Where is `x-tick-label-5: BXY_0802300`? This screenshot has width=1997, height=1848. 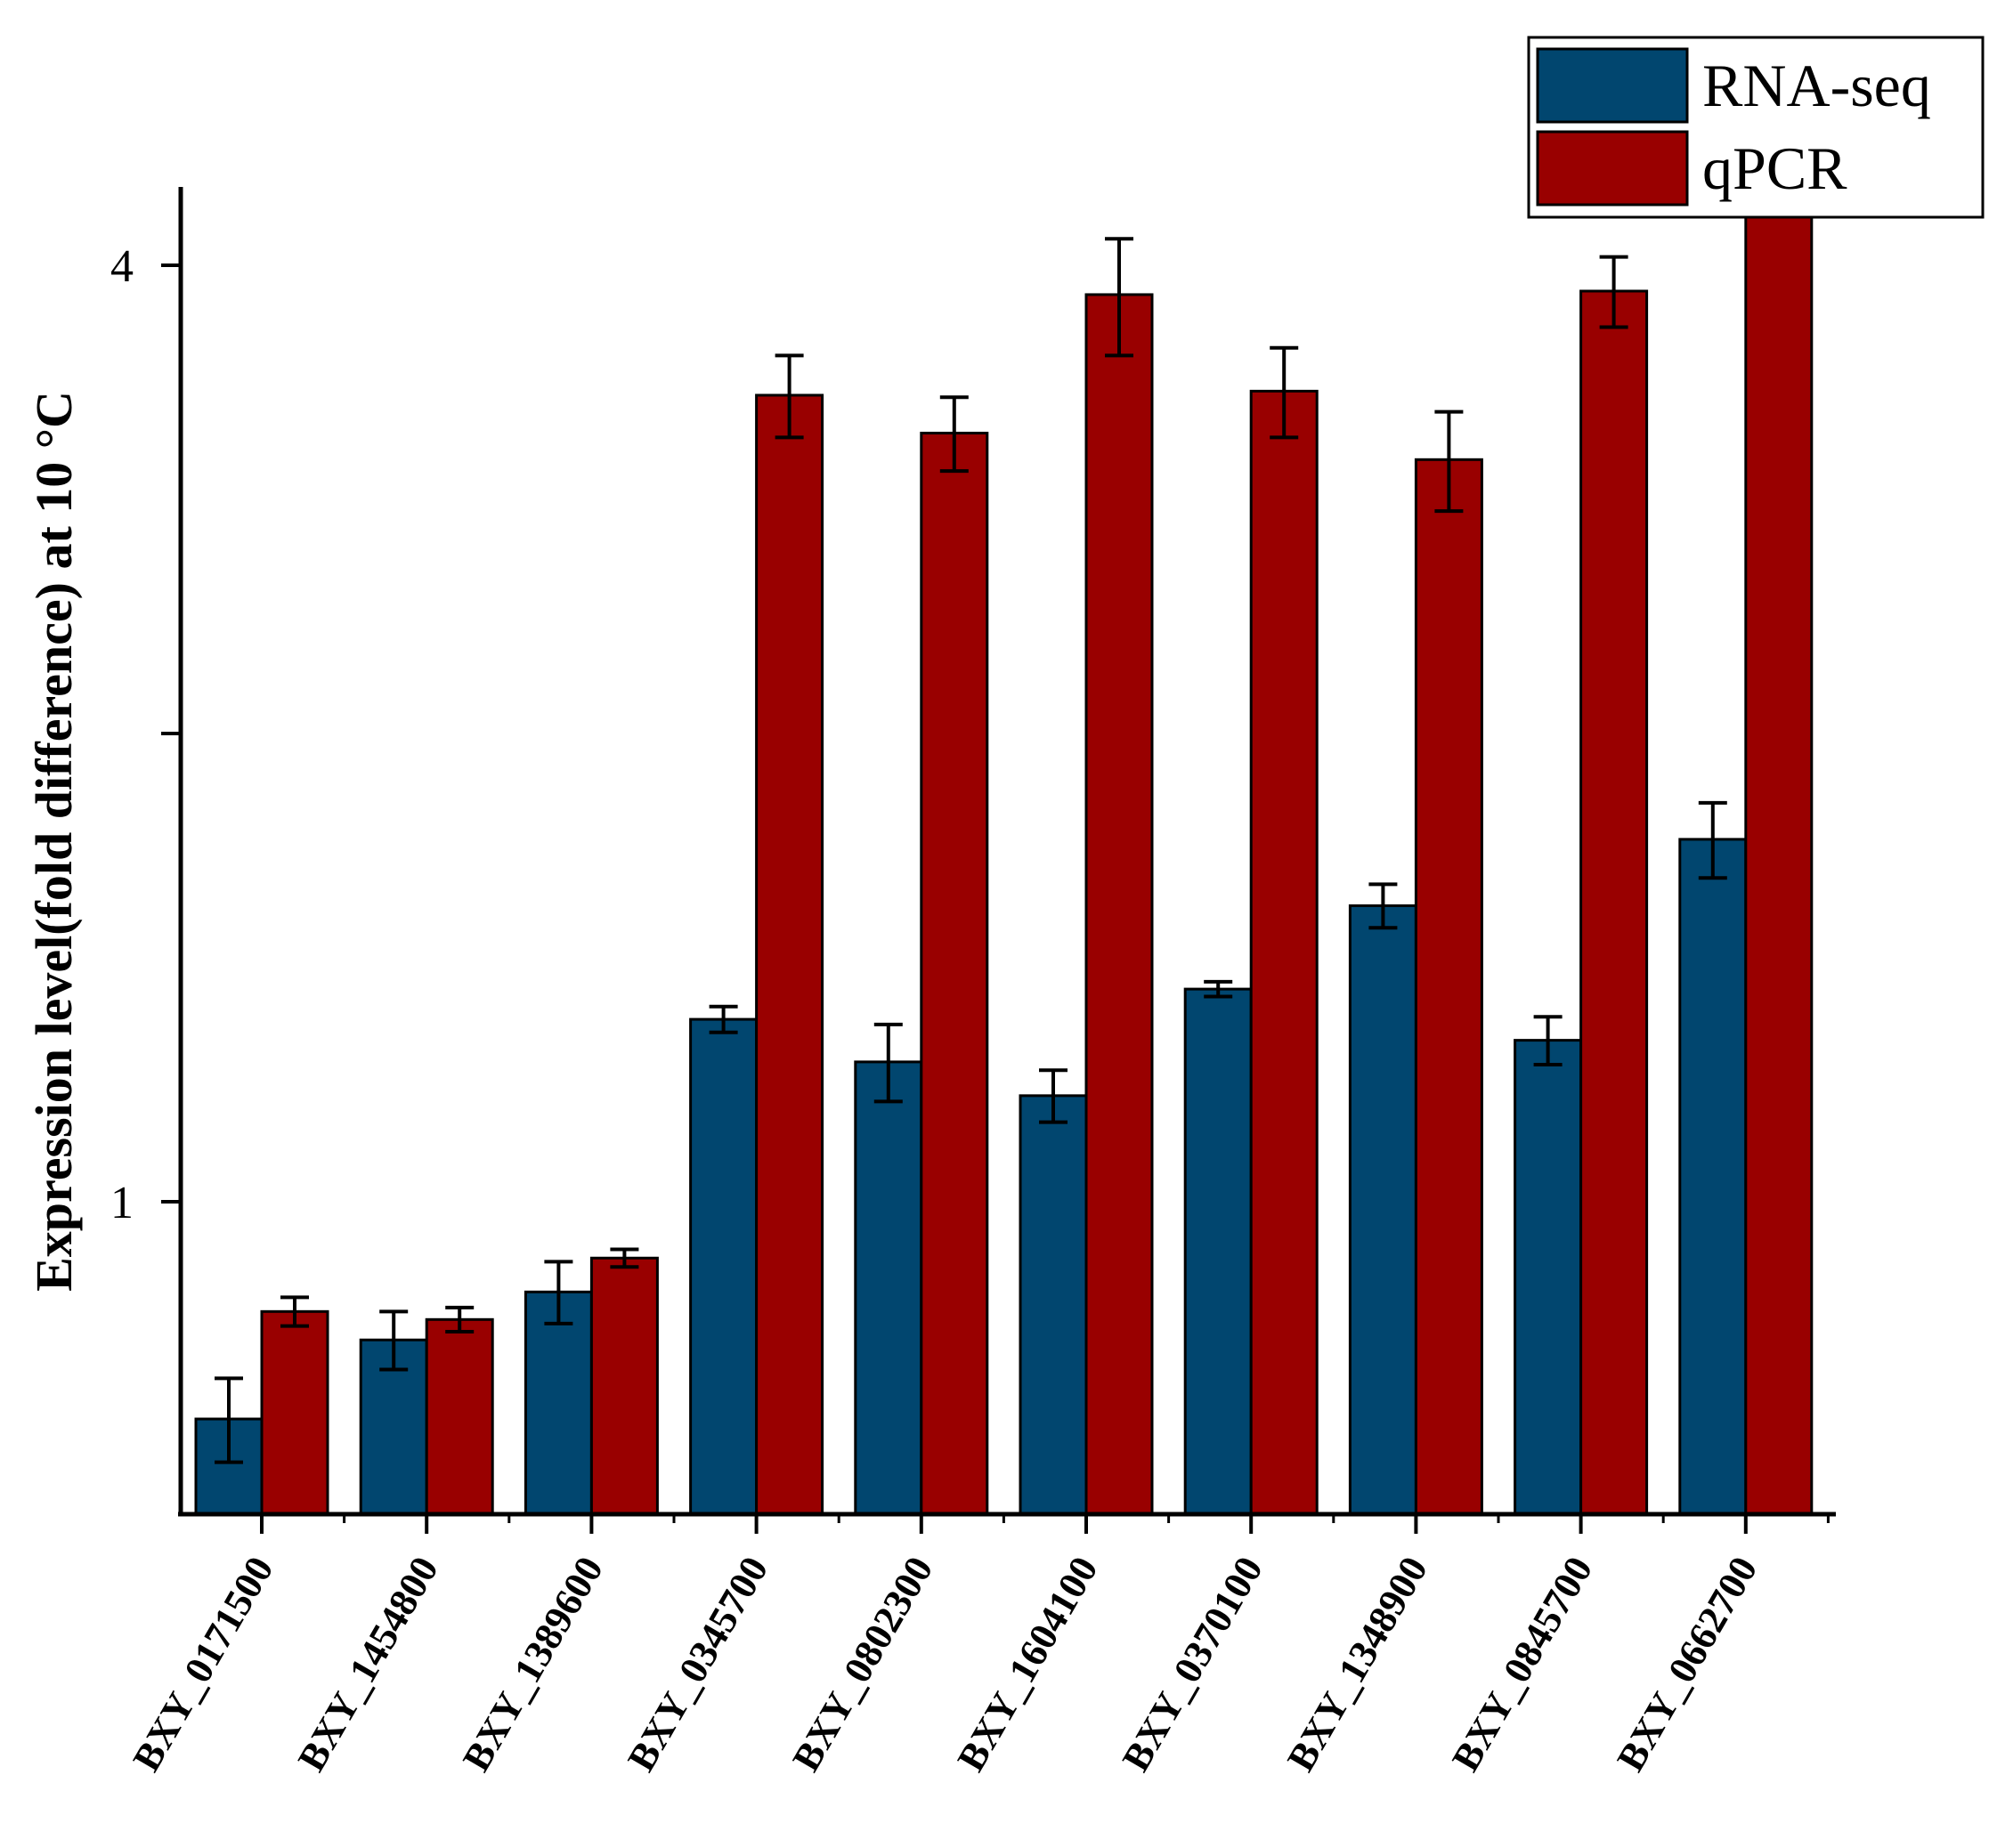 x-tick-label-5: BXY_0802300 is located at coordinates (863, 1664).